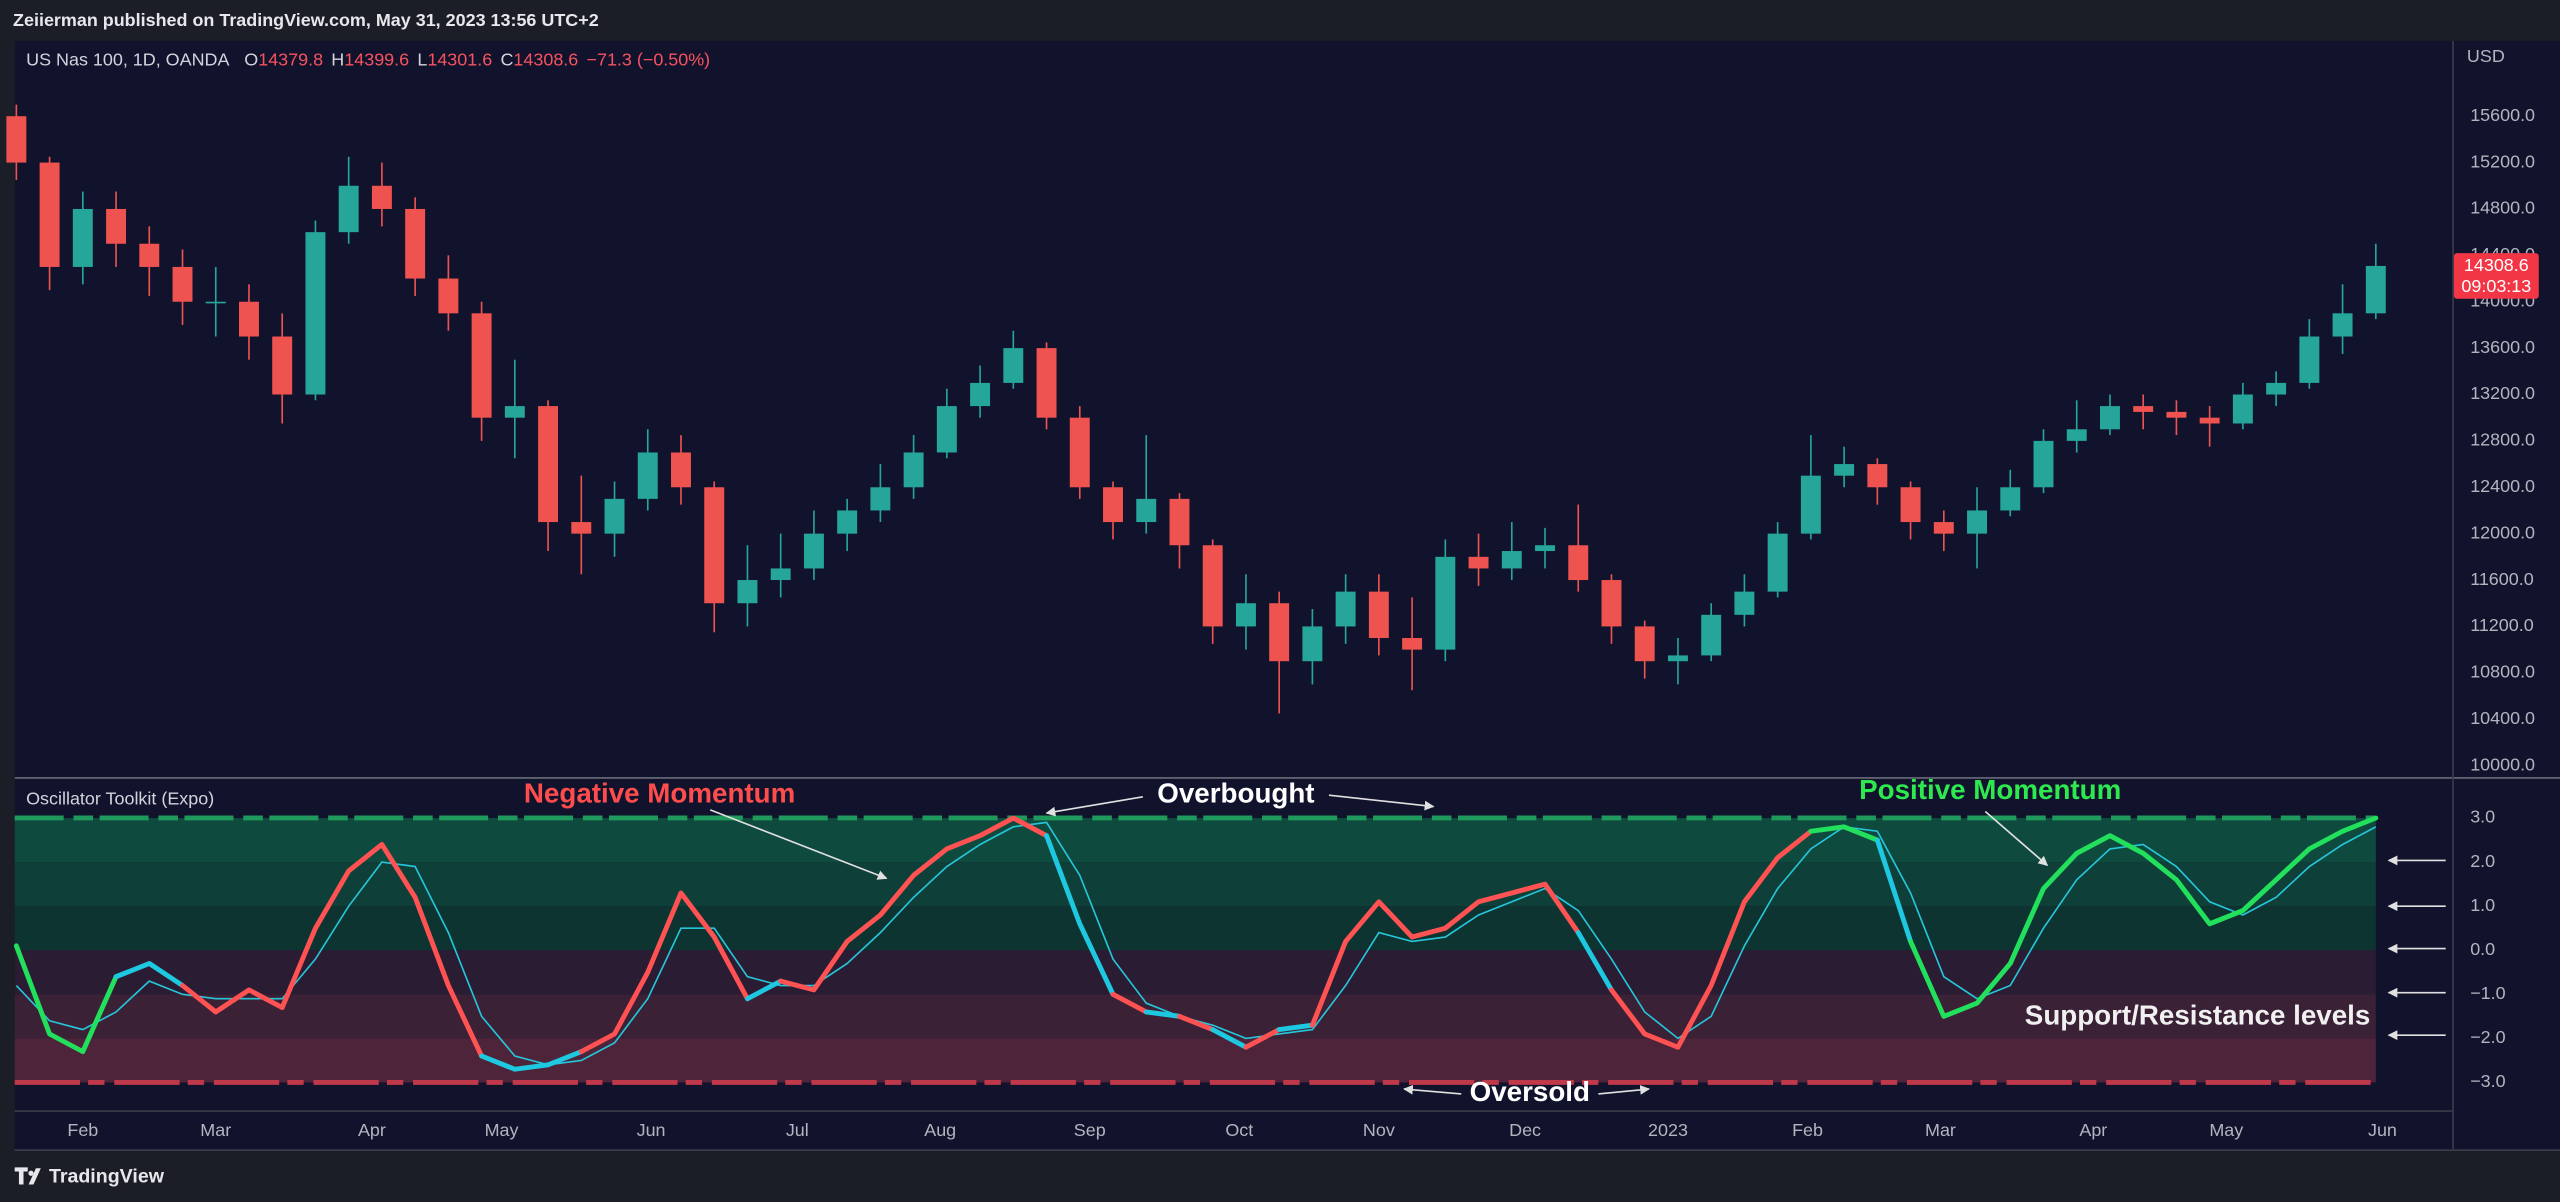 This screenshot has height=1202, width=2560. I want to click on y-tick-label: 14800.0, so click(2502, 208).